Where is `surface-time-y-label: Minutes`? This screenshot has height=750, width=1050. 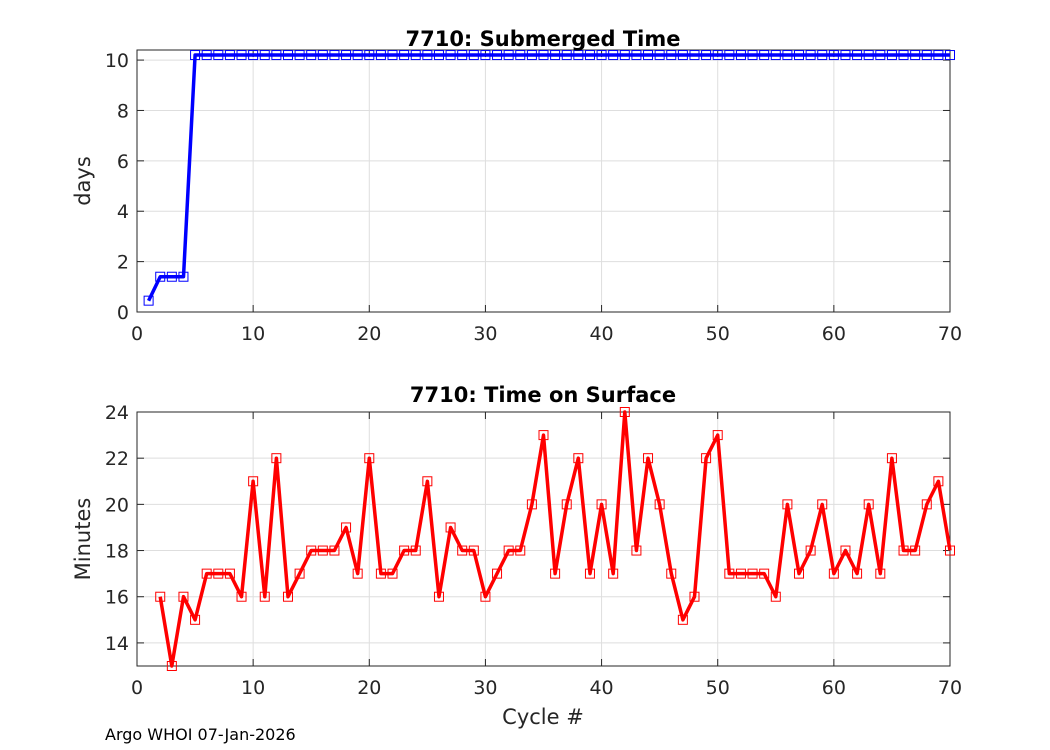 surface-time-y-label: Minutes is located at coordinates (83, 539).